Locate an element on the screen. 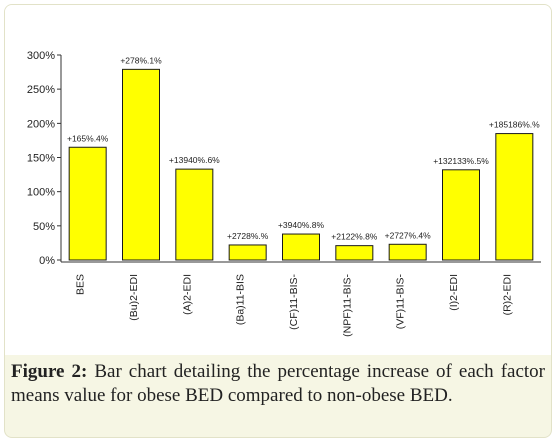 Image resolution: width=558 pixels, height=445 pixels. data-label: +3940%.8% is located at coordinates (301, 225).